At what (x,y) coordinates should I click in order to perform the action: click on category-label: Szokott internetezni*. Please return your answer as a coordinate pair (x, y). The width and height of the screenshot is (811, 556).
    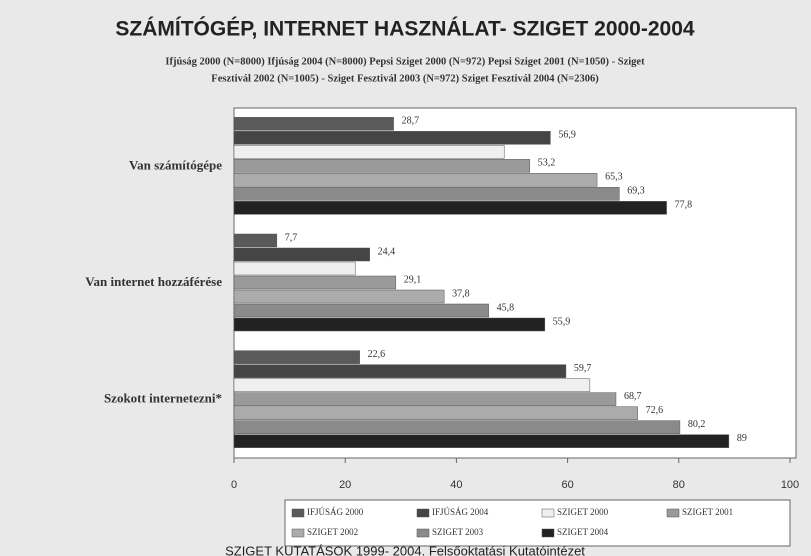
    Looking at the image, I should click on (163, 398).